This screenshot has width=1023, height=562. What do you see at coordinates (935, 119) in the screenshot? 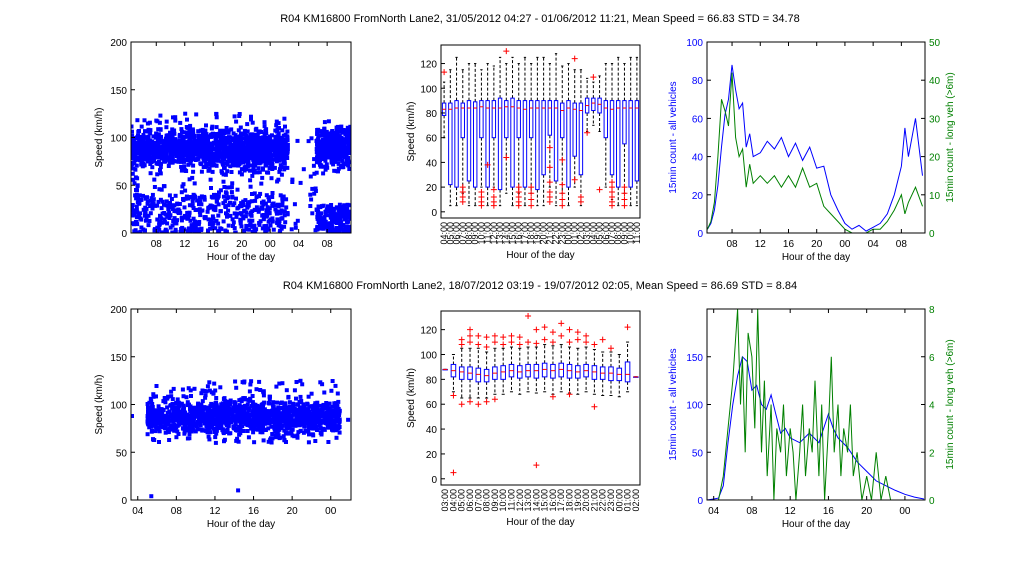
I see `right-tick-label: 30` at bounding box center [935, 119].